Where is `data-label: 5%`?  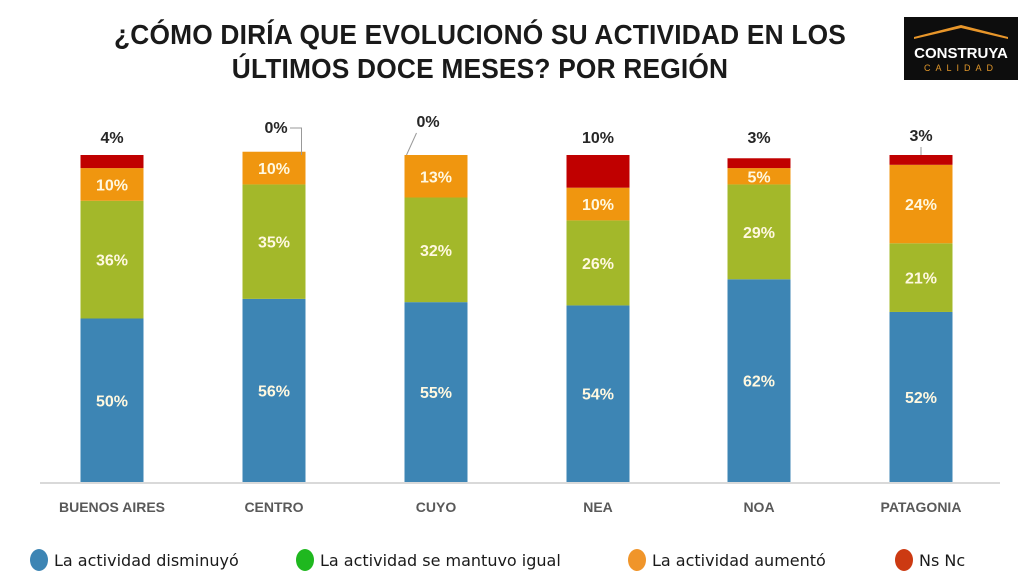 data-label: 5% is located at coordinates (758, 177).